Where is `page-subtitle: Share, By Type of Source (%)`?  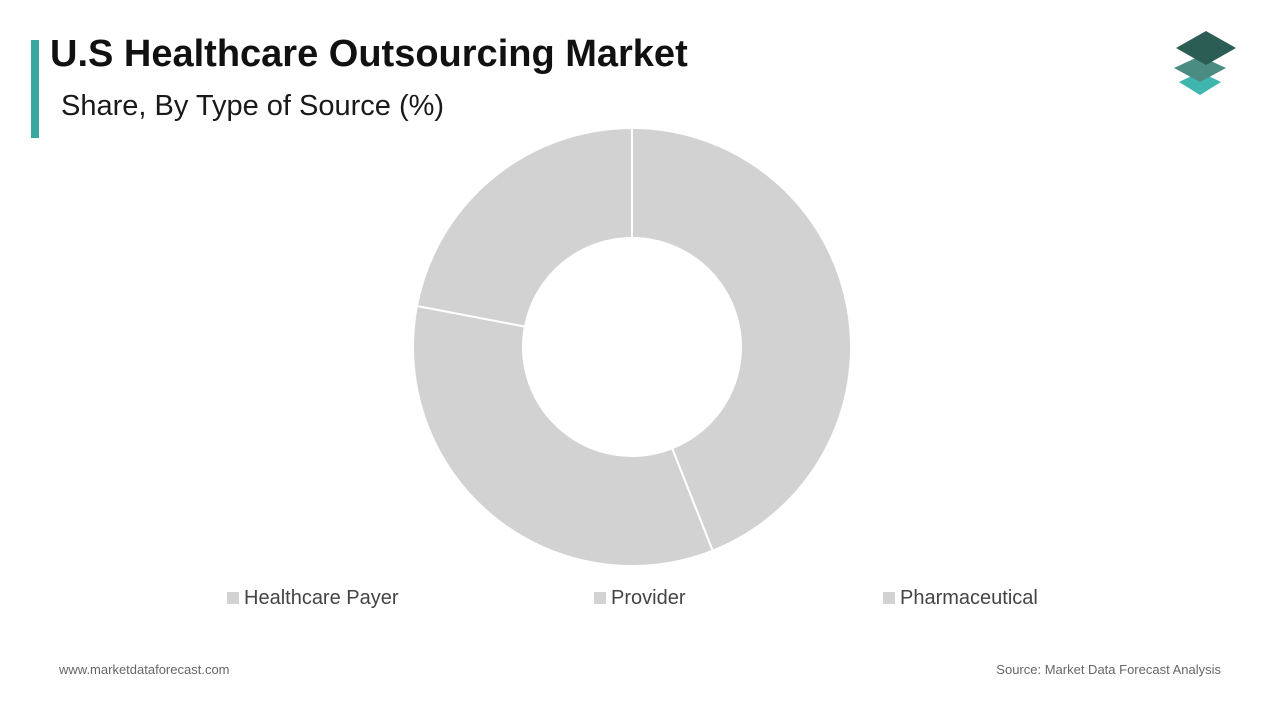 page-subtitle: Share, By Type of Source (%) is located at coordinates (253, 106).